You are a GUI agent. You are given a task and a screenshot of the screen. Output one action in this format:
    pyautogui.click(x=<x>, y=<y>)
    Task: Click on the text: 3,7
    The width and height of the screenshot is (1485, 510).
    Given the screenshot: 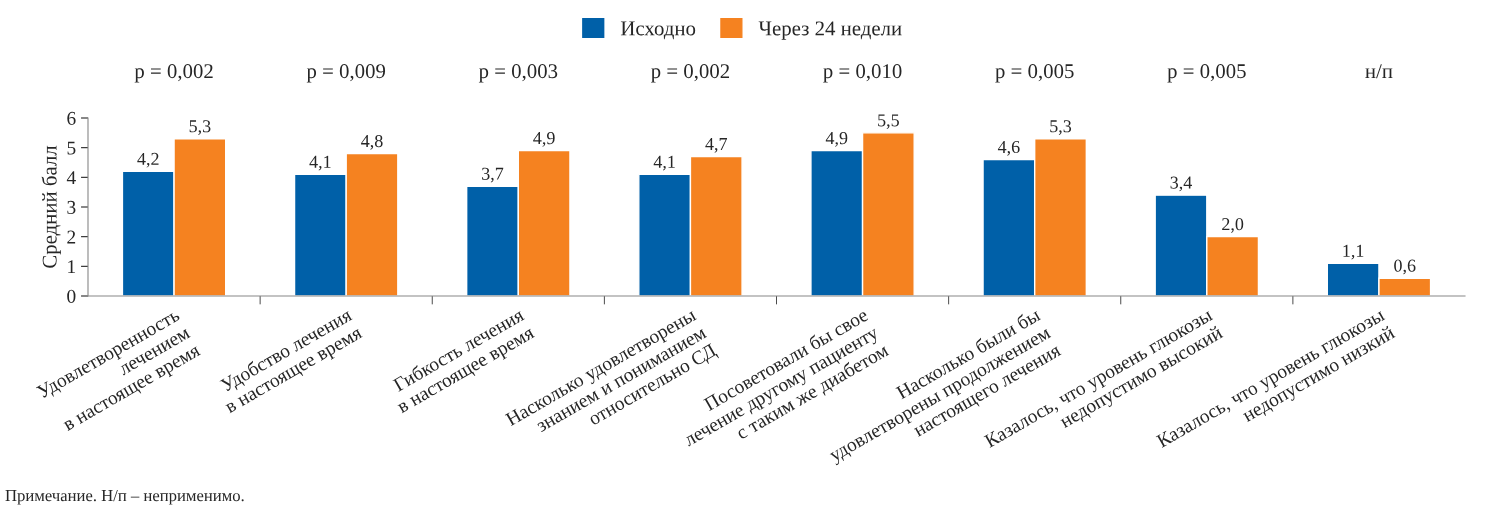 What is the action you would take?
    pyautogui.click(x=493, y=175)
    